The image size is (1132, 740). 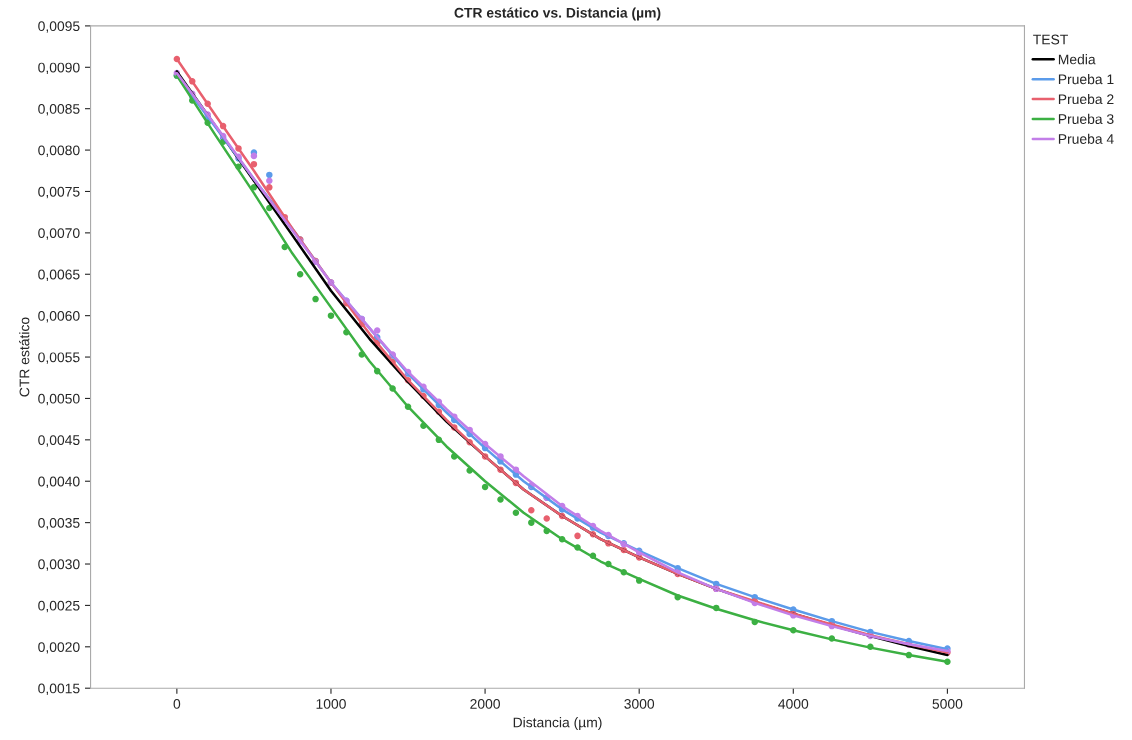 I want to click on y-tick-label: 0,0080, so click(x=59, y=151).